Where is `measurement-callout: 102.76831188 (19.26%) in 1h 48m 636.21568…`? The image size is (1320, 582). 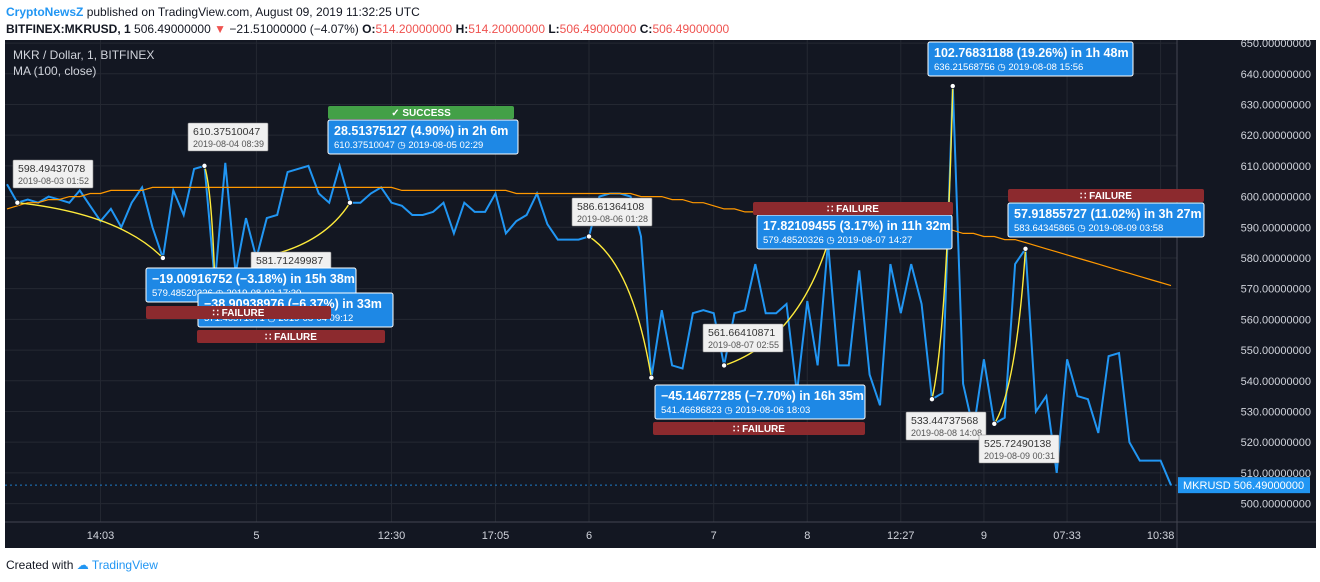 measurement-callout: 102.76831188 (19.26%) in 1h 48m 636.21568… is located at coordinates (1030, 59).